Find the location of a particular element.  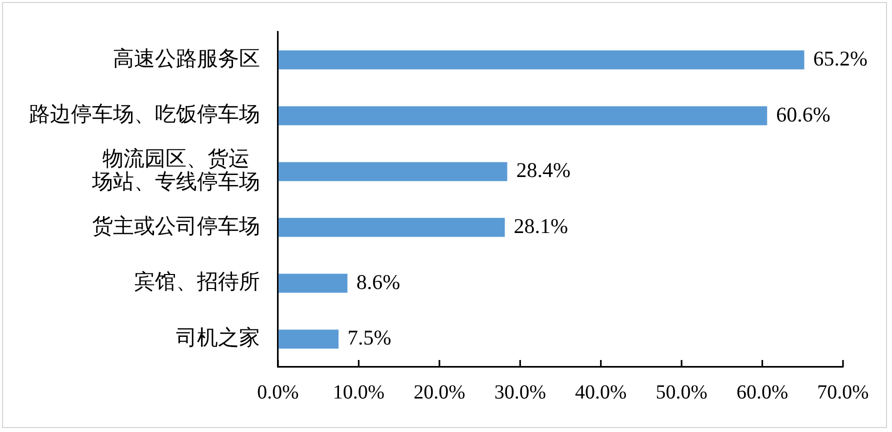

x-tick-label: 60.0% is located at coordinates (762, 392).